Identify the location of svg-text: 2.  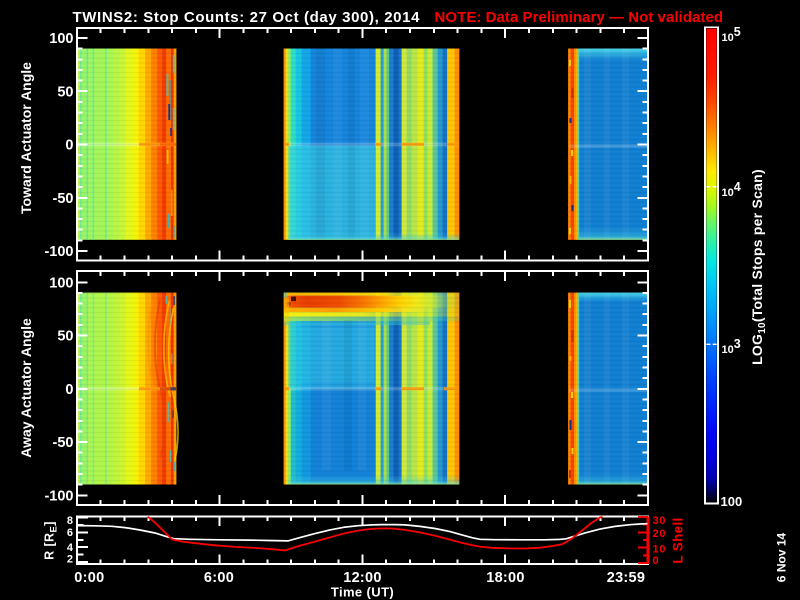
(70, 559).